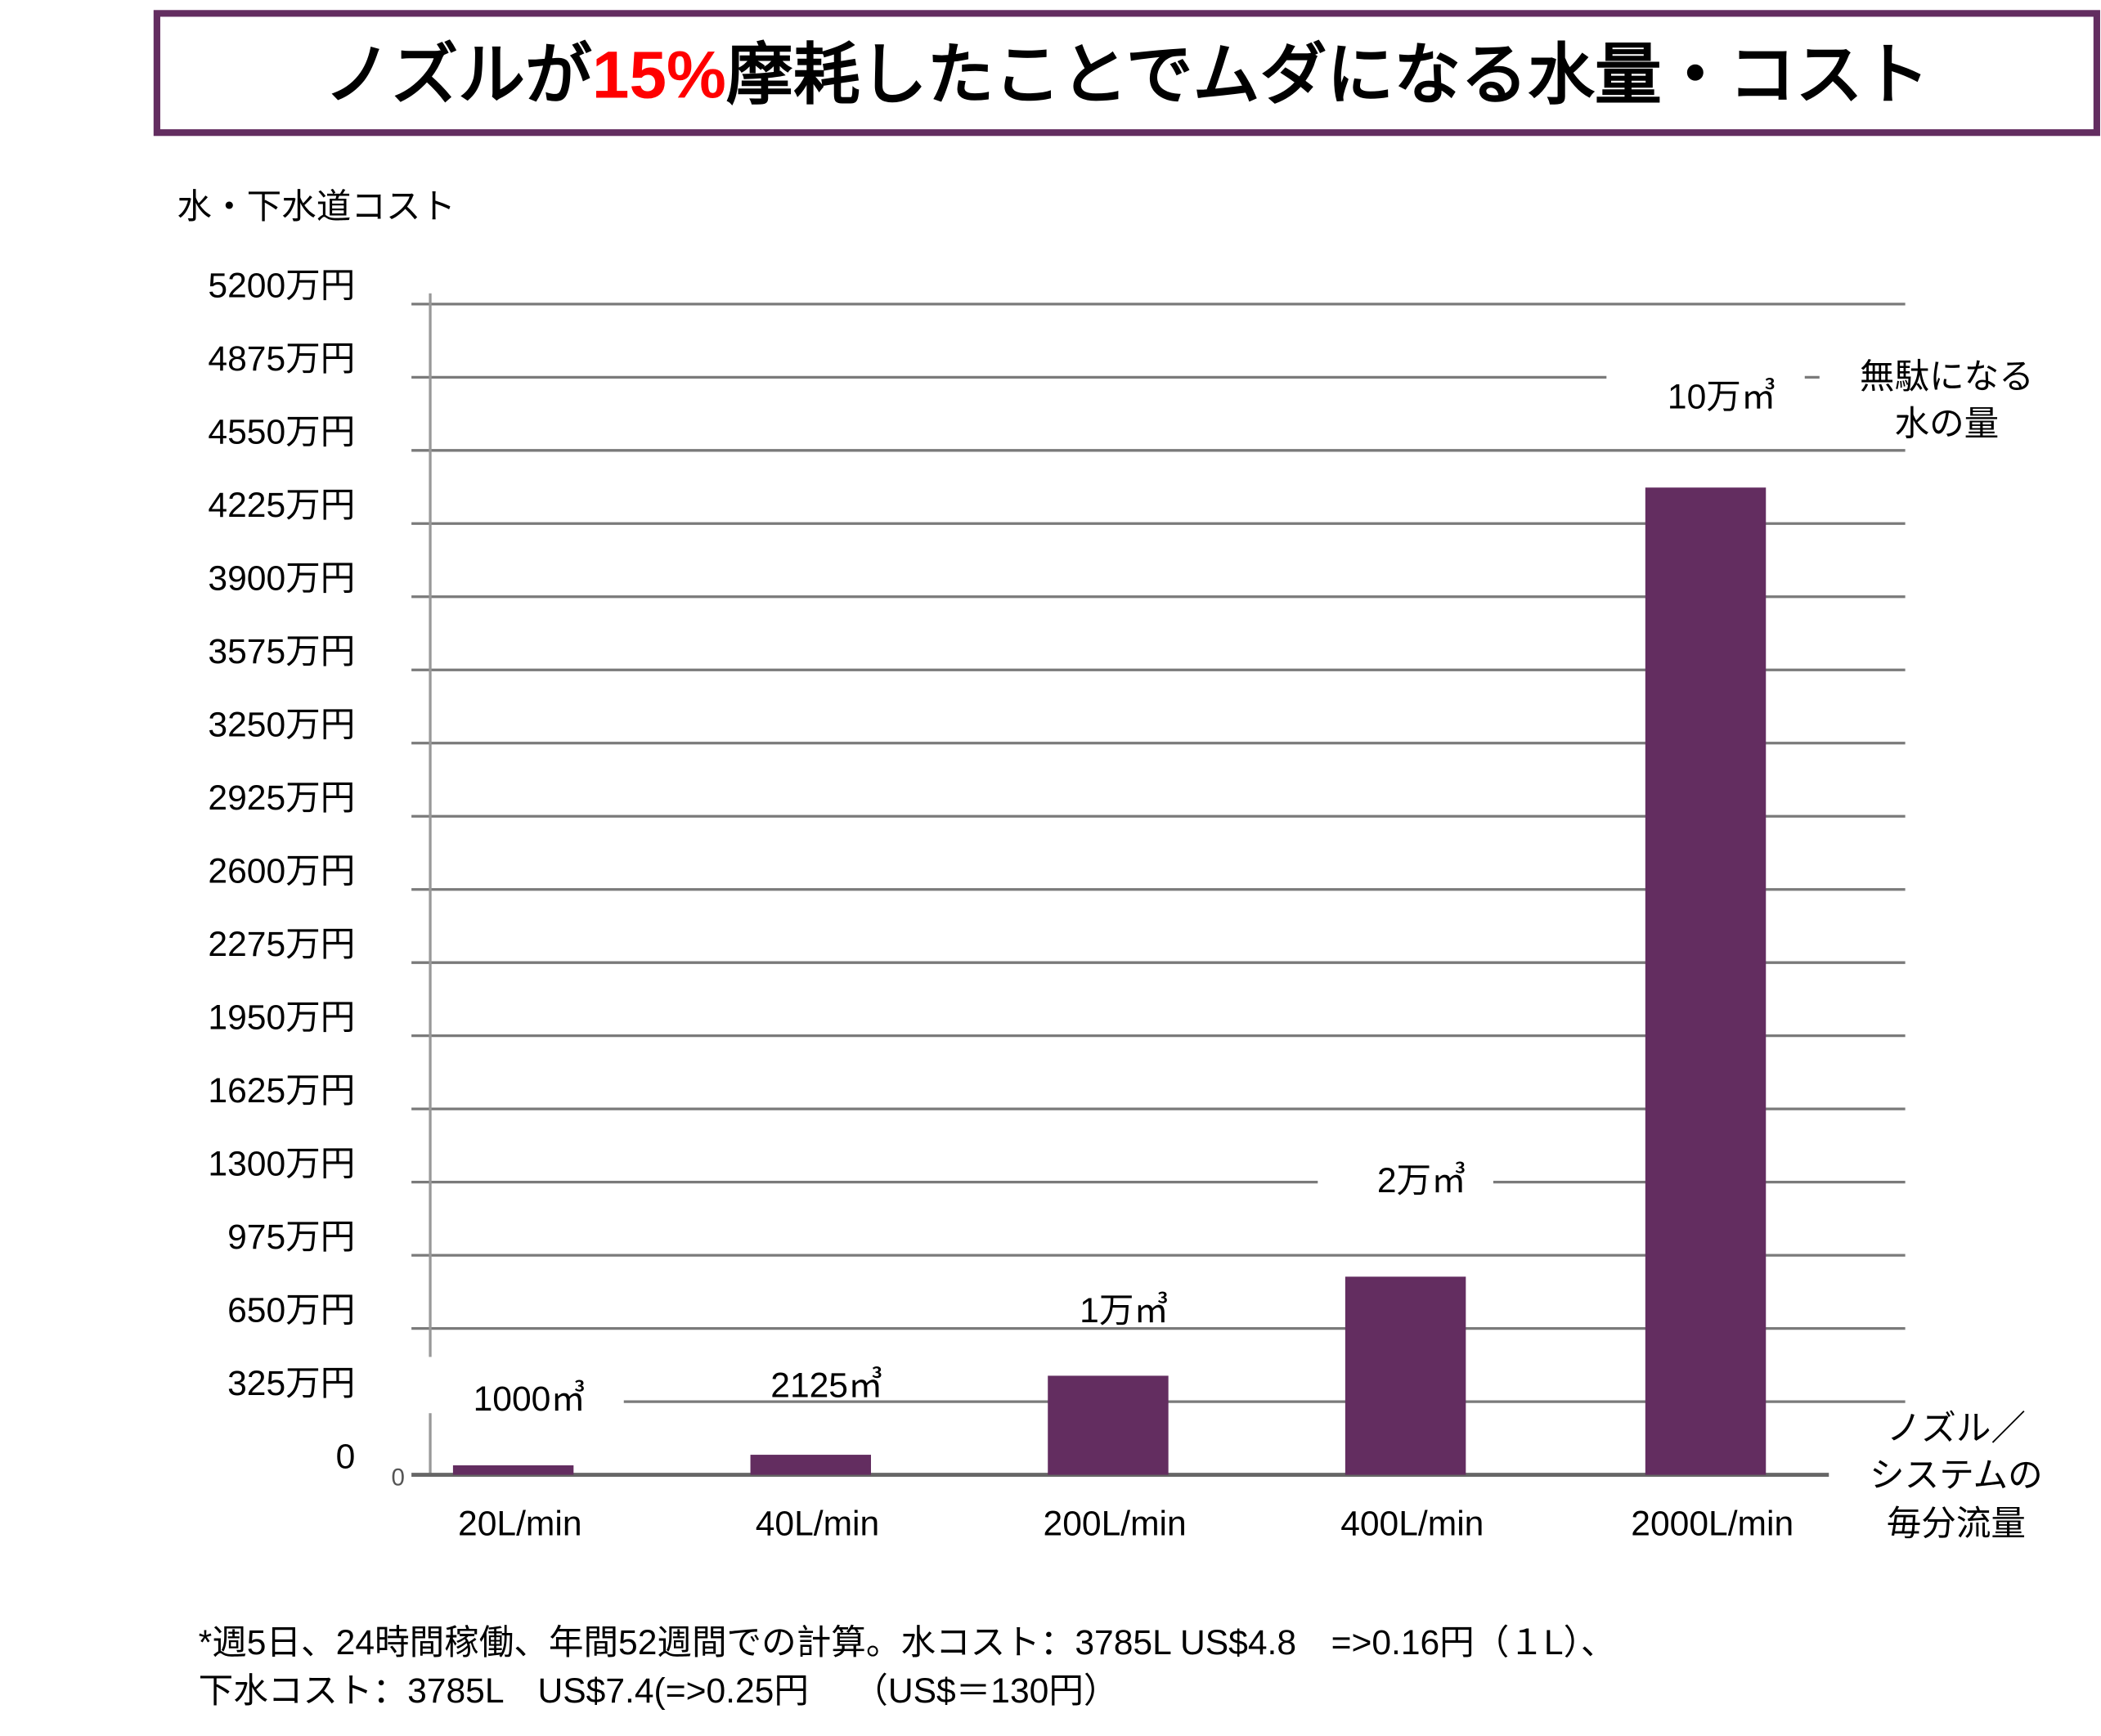 This screenshot has width=2101, height=1736. Describe the element at coordinates (458, 76) in the screenshot. I see `title-part1: ノズルが` at that location.